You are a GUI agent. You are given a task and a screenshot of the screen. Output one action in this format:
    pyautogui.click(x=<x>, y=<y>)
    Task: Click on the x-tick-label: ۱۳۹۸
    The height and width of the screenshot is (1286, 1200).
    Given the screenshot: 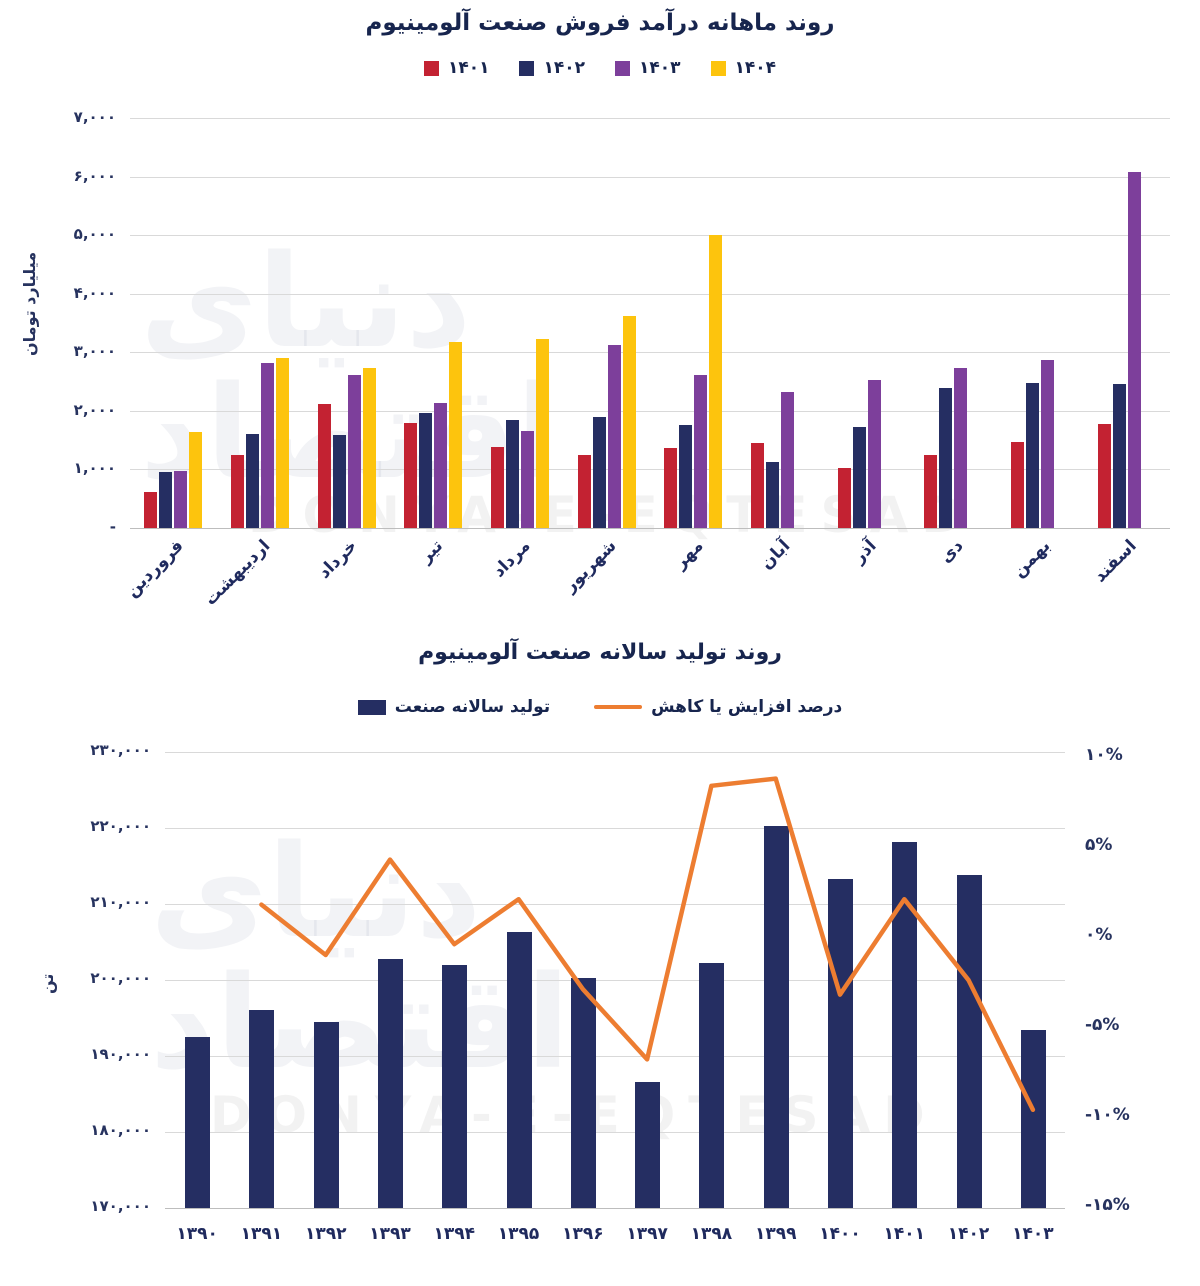 What is the action you would take?
    pyautogui.click(x=711, y=1234)
    